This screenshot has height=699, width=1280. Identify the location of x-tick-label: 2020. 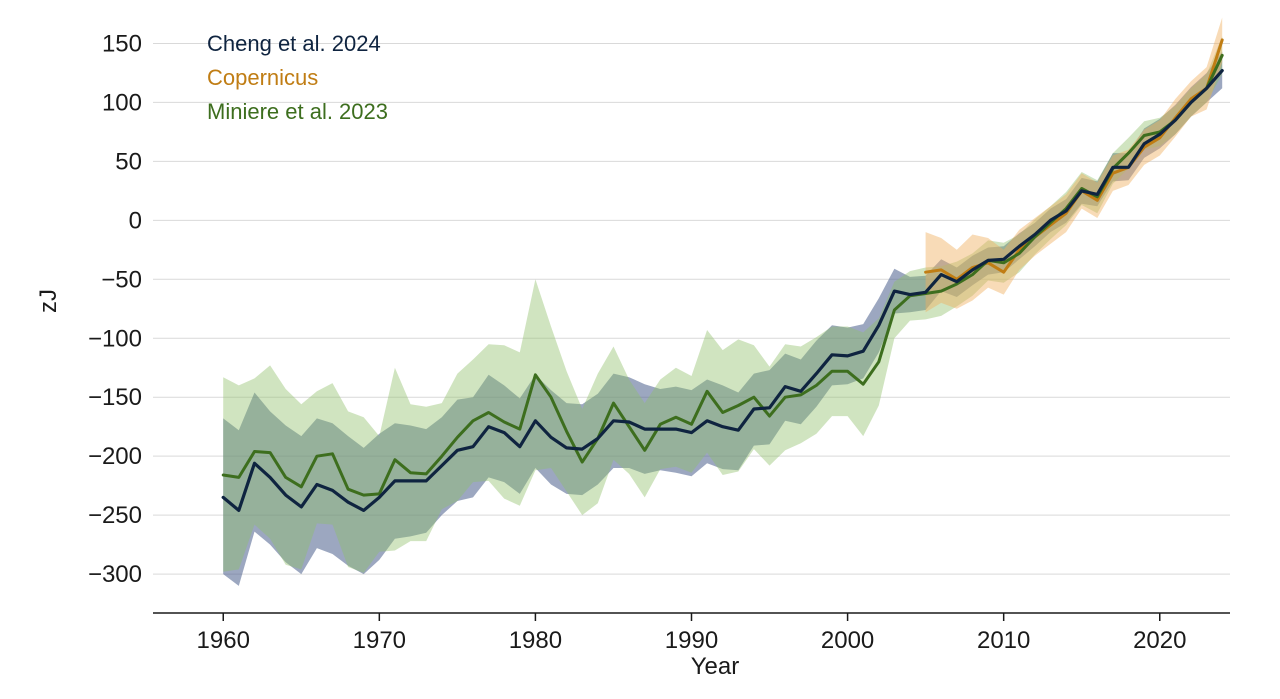
(1159, 640).